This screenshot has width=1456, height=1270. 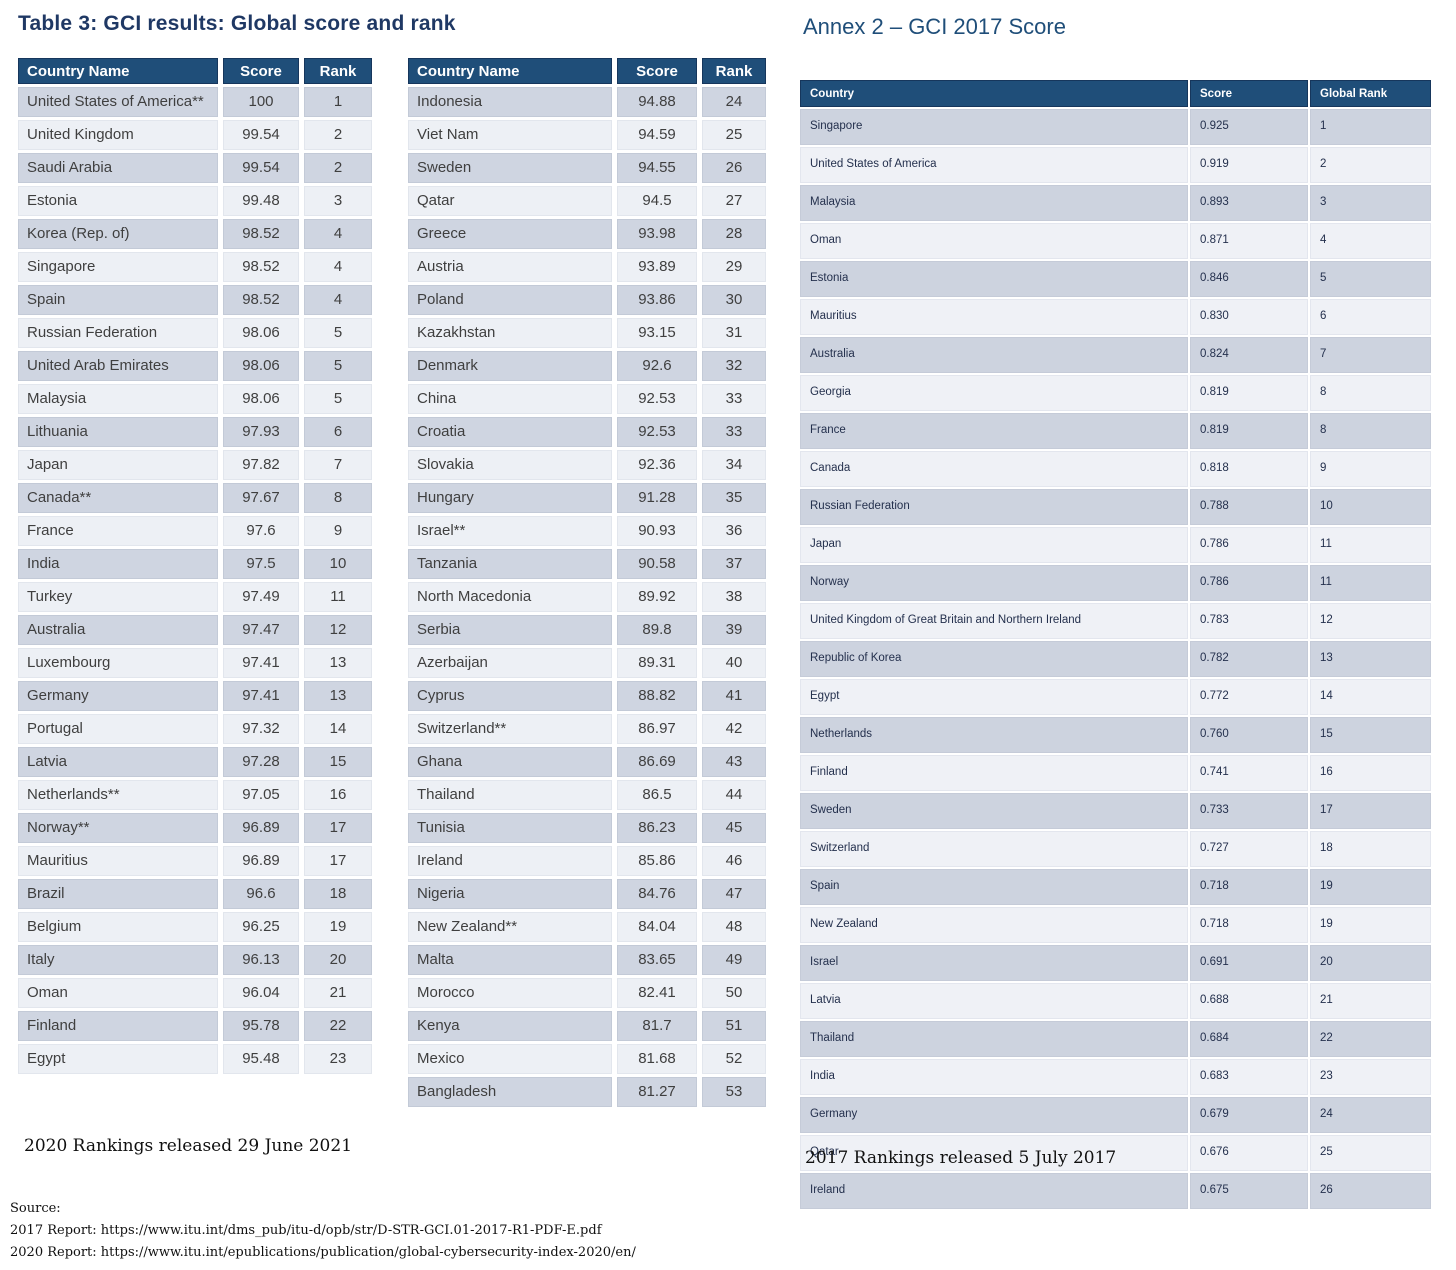 What do you see at coordinates (734, 828) in the screenshot?
I see `rank-cell: 45` at bounding box center [734, 828].